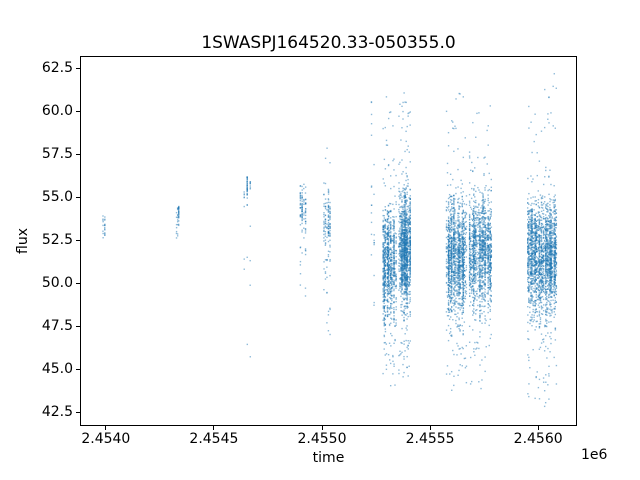 The image size is (640, 480). Describe the element at coordinates (57, 196) in the screenshot. I see `y-tick-label: 55.0` at that location.